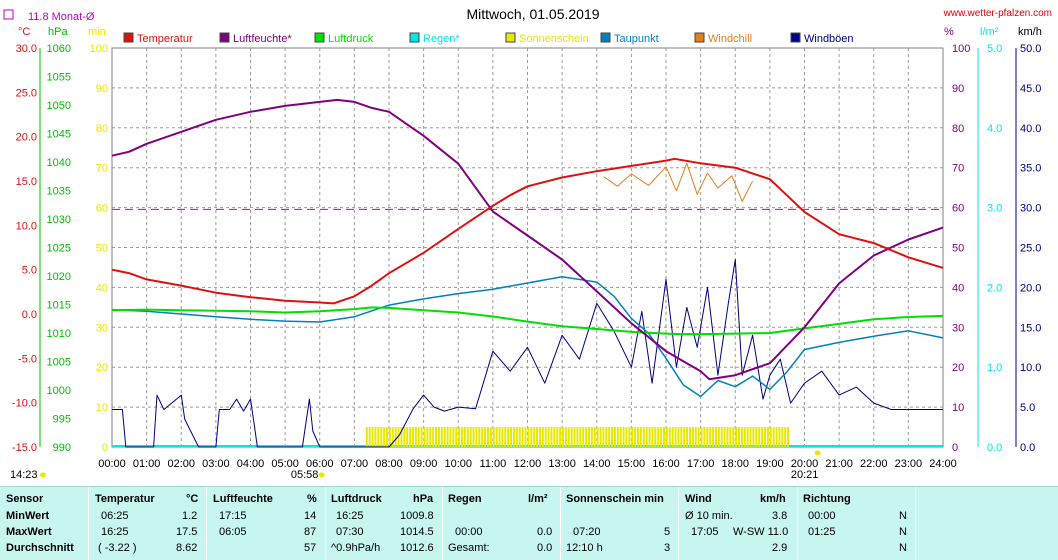  What do you see at coordinates (59, 334) in the screenshot?
I see `pressure-axis-tick: 1010` at bounding box center [59, 334].